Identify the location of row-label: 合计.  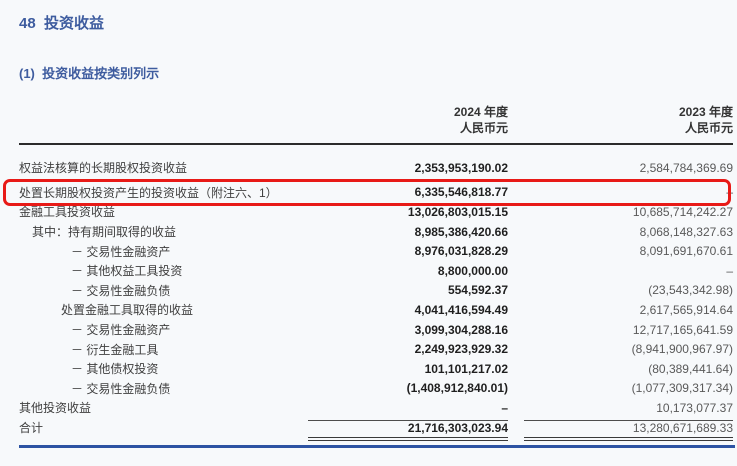
(31, 428).